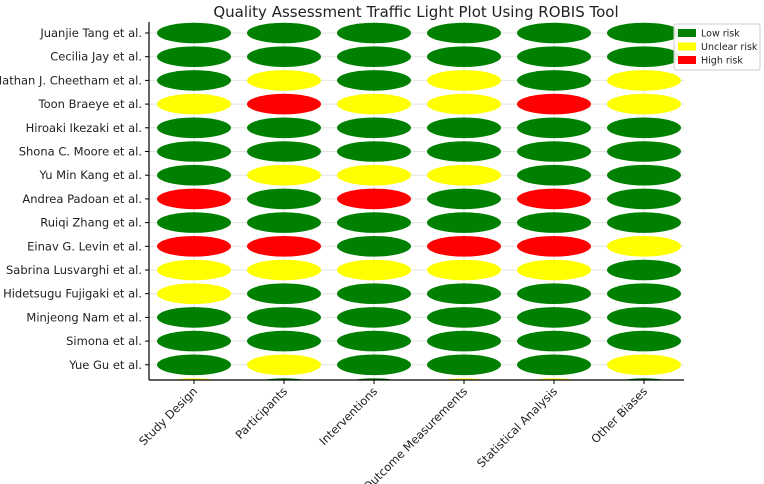  Describe the element at coordinates (168, 416) in the screenshot. I see `domain-label: Study Design` at that location.